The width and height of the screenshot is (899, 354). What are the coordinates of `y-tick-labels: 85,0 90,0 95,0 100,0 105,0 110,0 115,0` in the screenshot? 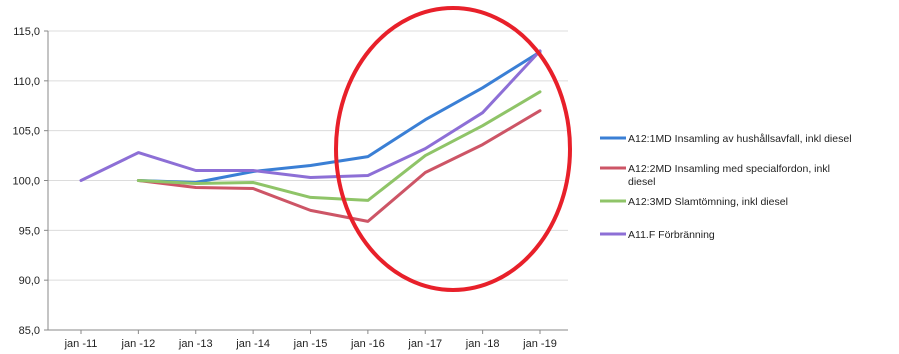 It's located at (26, 181).